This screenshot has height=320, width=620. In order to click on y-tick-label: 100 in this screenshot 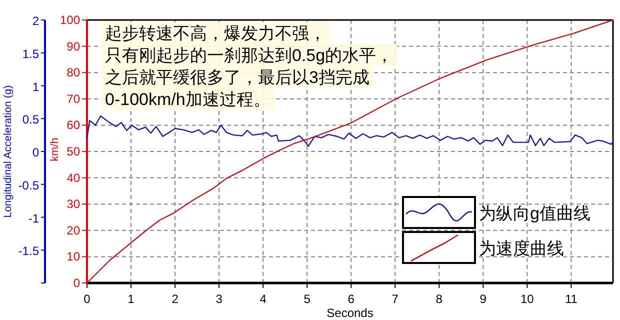, I will do `click(70, 20)`.